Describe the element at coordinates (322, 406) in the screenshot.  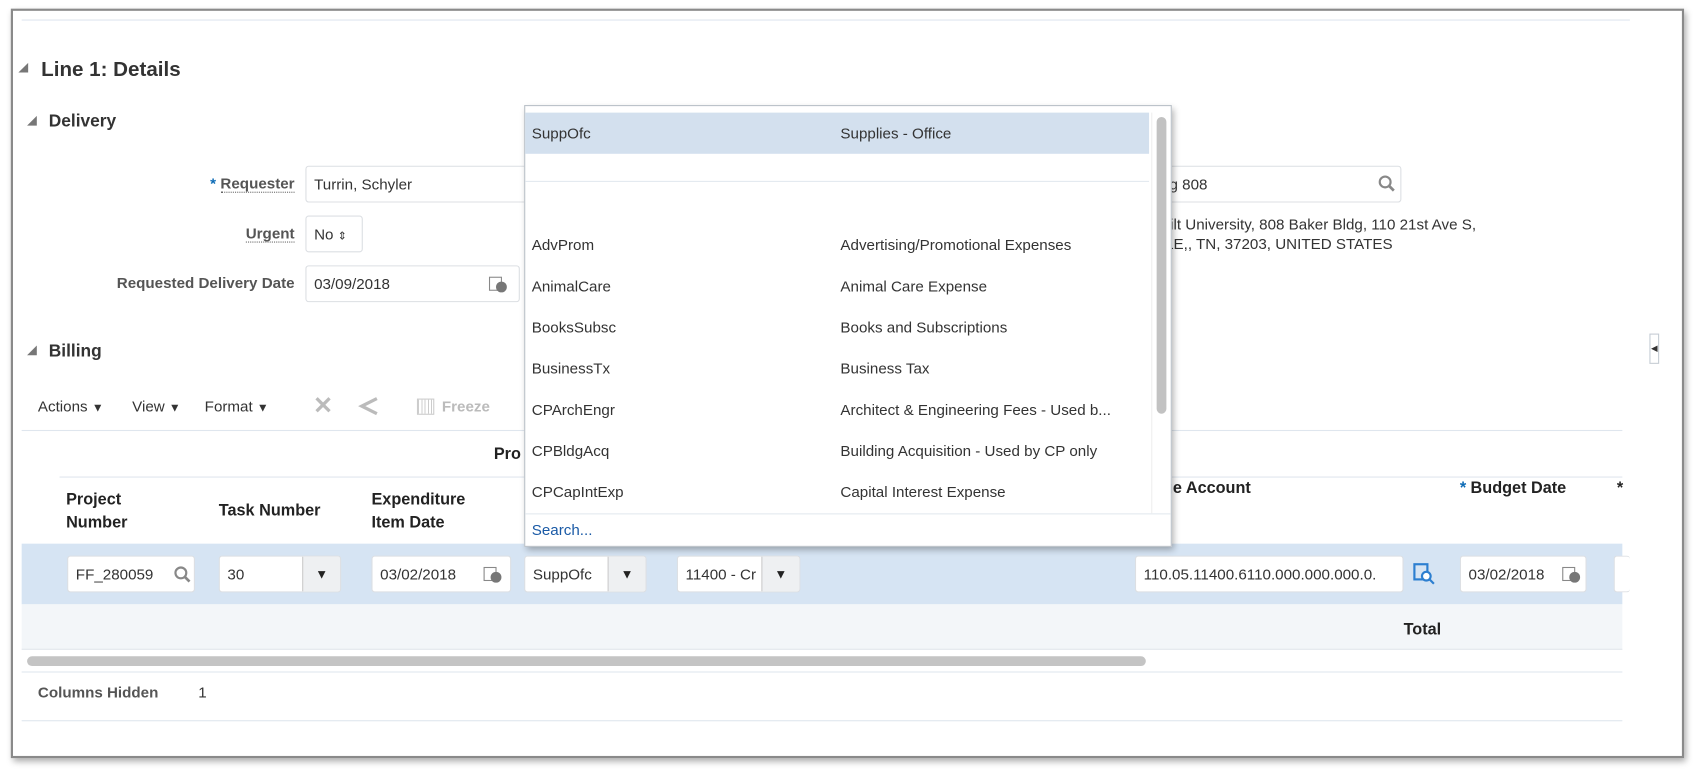
I see `delete-icon: ✕` at that location.